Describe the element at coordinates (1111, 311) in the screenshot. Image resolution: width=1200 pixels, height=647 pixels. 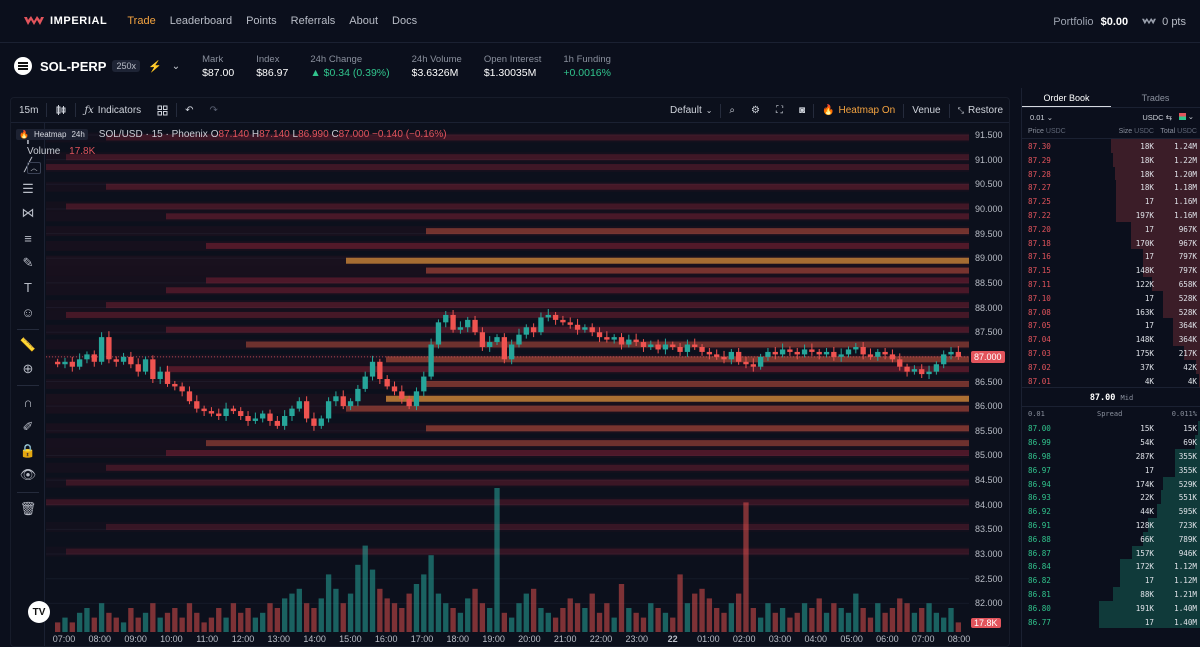
I see `ask-row: 87.08 163K 528K` at that location.